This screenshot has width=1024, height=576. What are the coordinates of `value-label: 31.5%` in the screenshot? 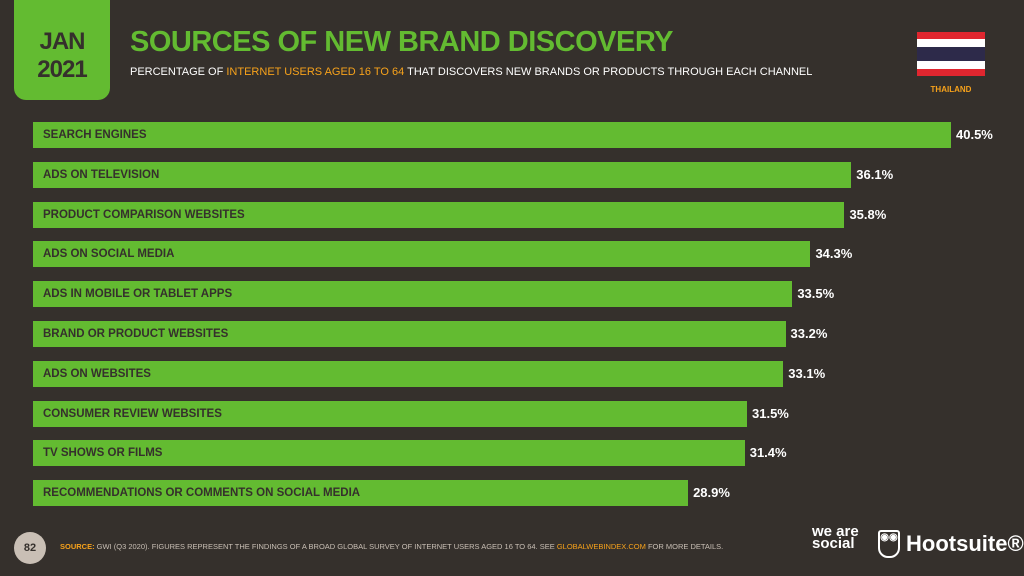 It's located at (770, 413).